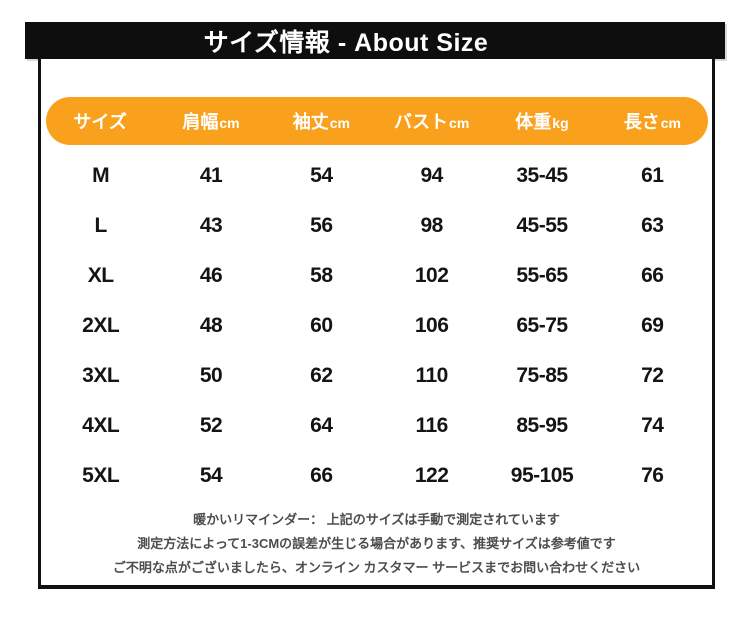 The width and height of the screenshot is (750, 629). What do you see at coordinates (542, 122) in the screenshot?
I see `header-cell-weight: 体重kg` at bounding box center [542, 122].